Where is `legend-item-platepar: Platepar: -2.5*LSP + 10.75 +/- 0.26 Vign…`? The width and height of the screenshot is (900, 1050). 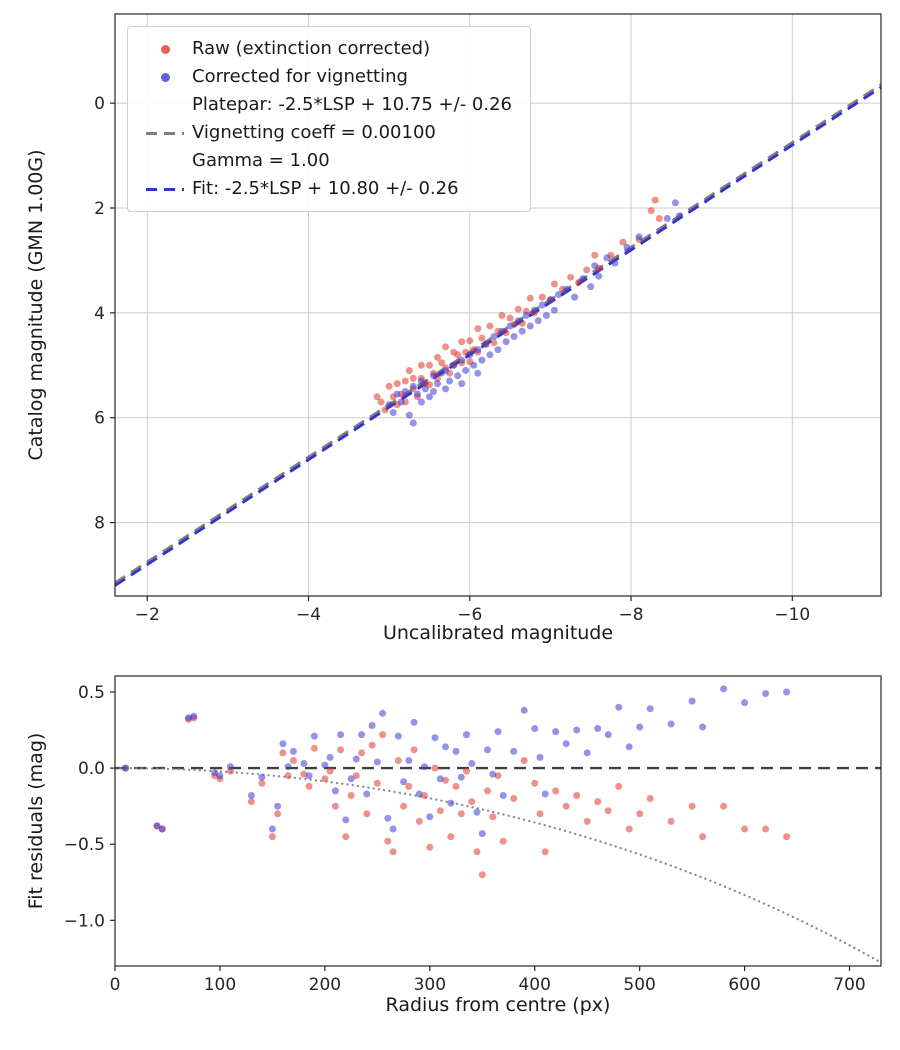 legend-item-platepar: Platepar: -2.5*LSP + 10.75 +/- 0.26 Vign… is located at coordinates (325, 133).